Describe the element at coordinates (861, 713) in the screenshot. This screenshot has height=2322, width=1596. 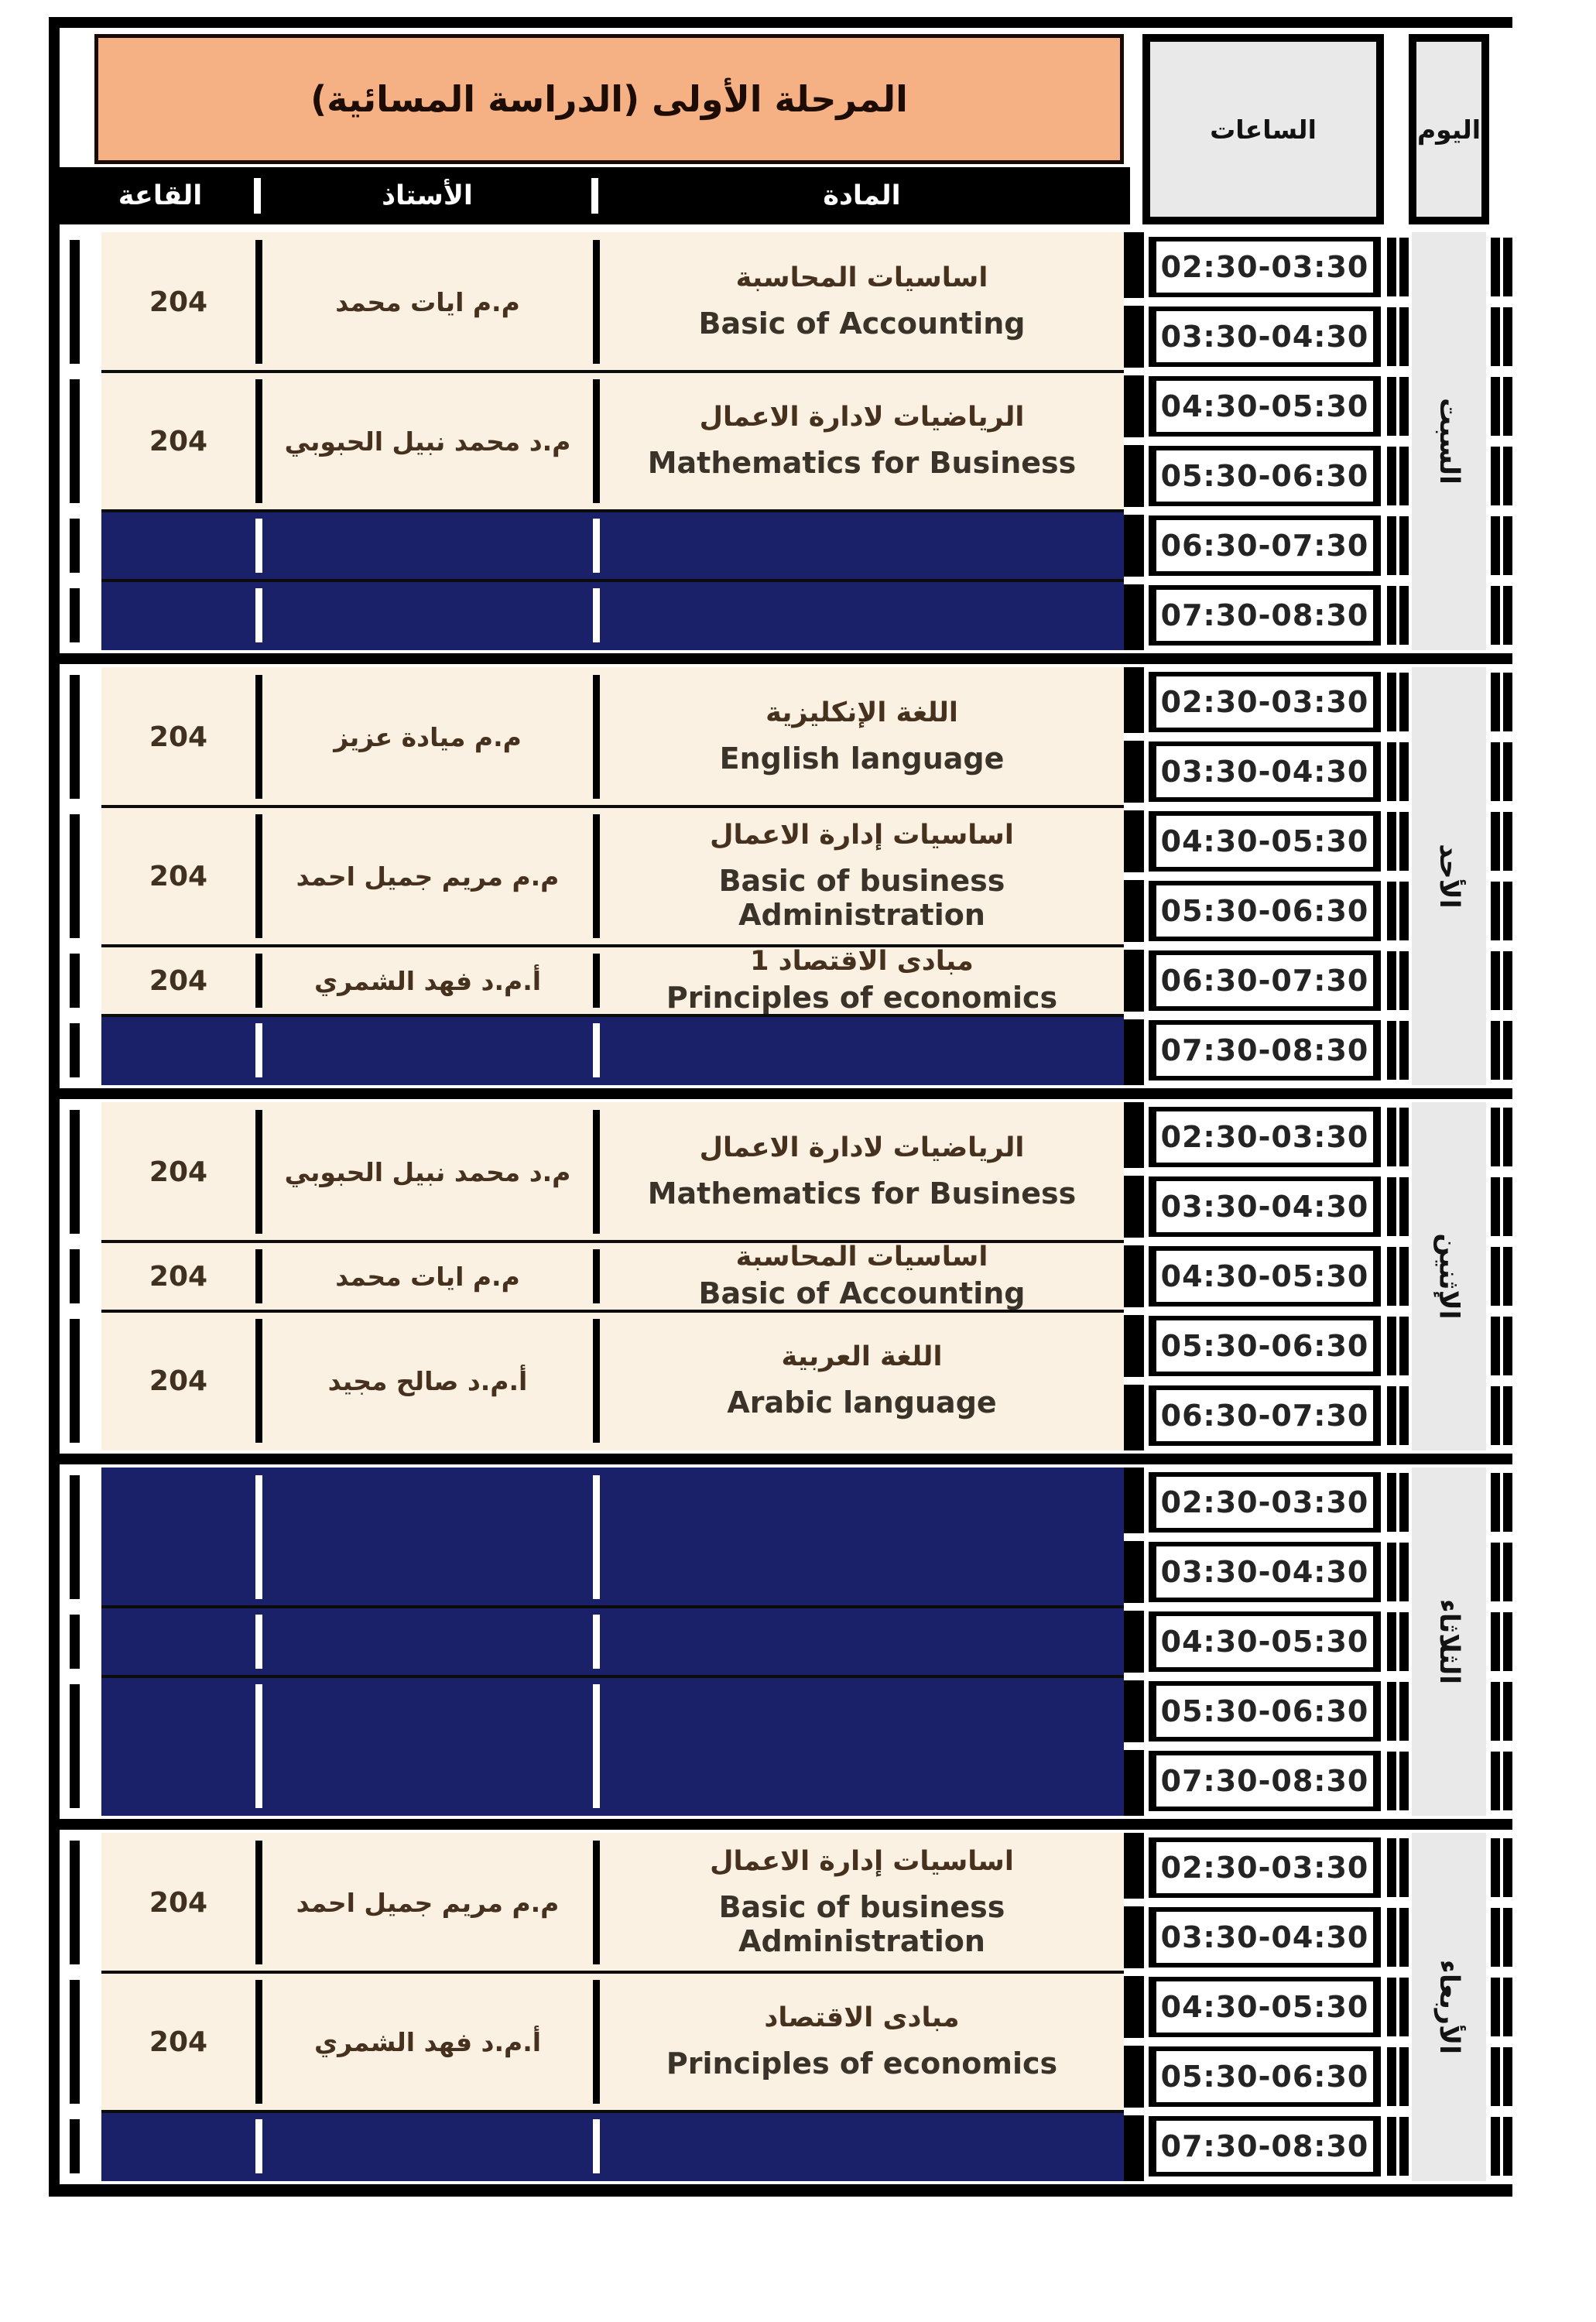
I see `subject-arabic-label: اللغة الإنكليزية` at that location.